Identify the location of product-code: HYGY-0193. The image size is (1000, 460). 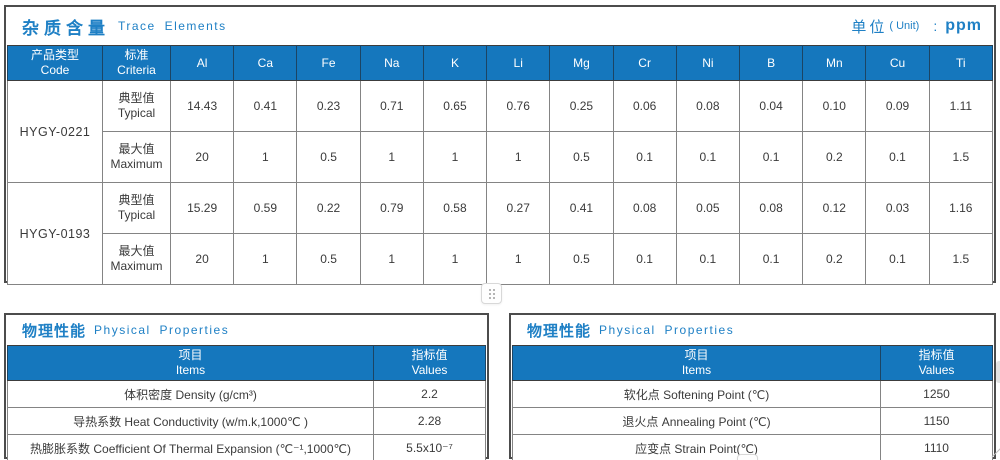
(55, 233).